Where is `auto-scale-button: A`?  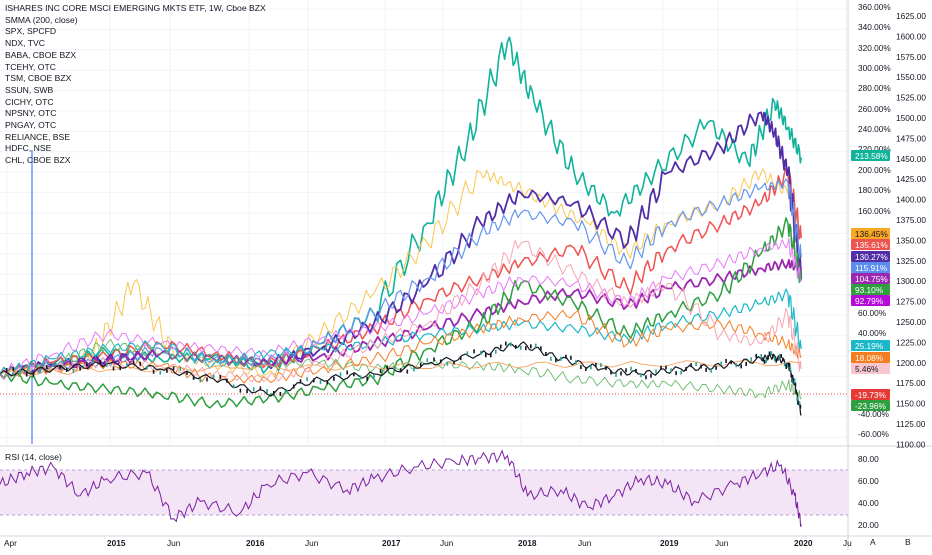 auto-scale-button: A is located at coordinates (873, 542).